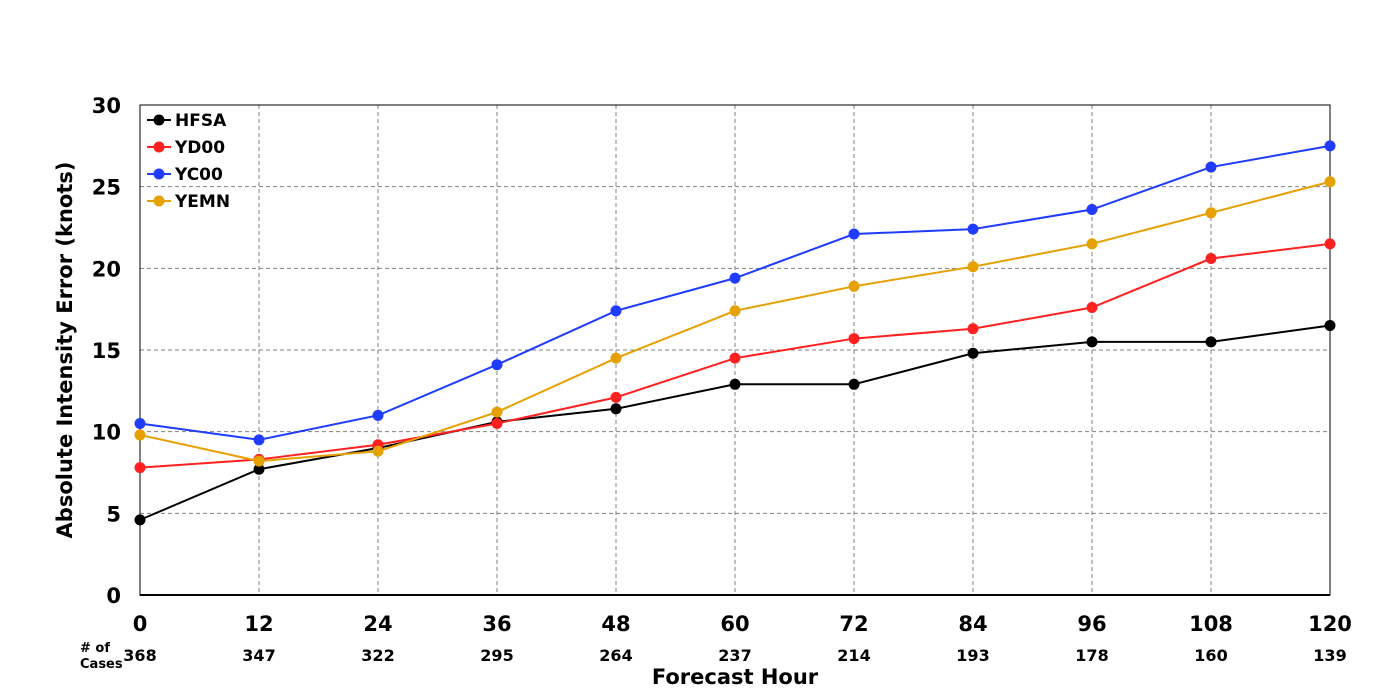 The height and width of the screenshot is (700, 1400). I want to click on y-tick-label: 15, so click(106, 351).